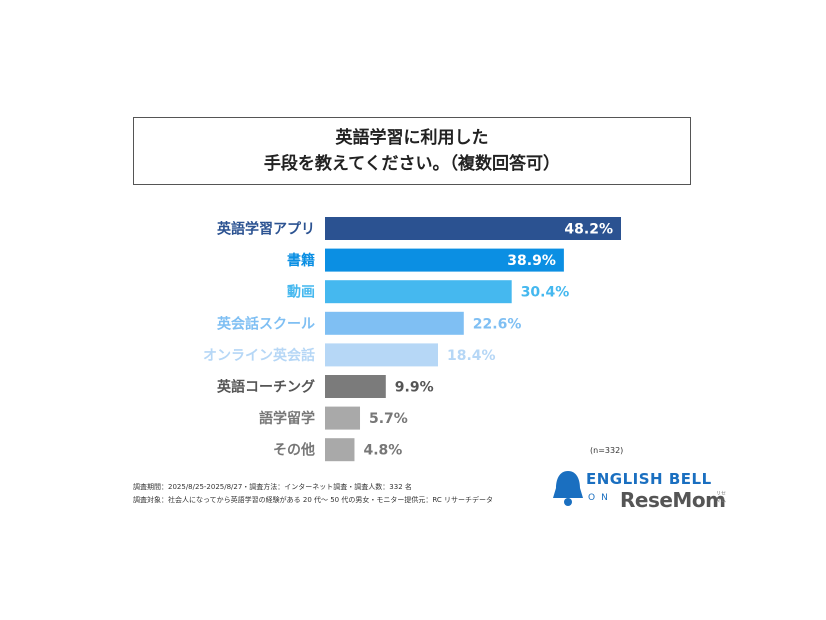 This screenshot has width=826, height=620. I want to click on logo-sub-text: ON, so click(601, 498).